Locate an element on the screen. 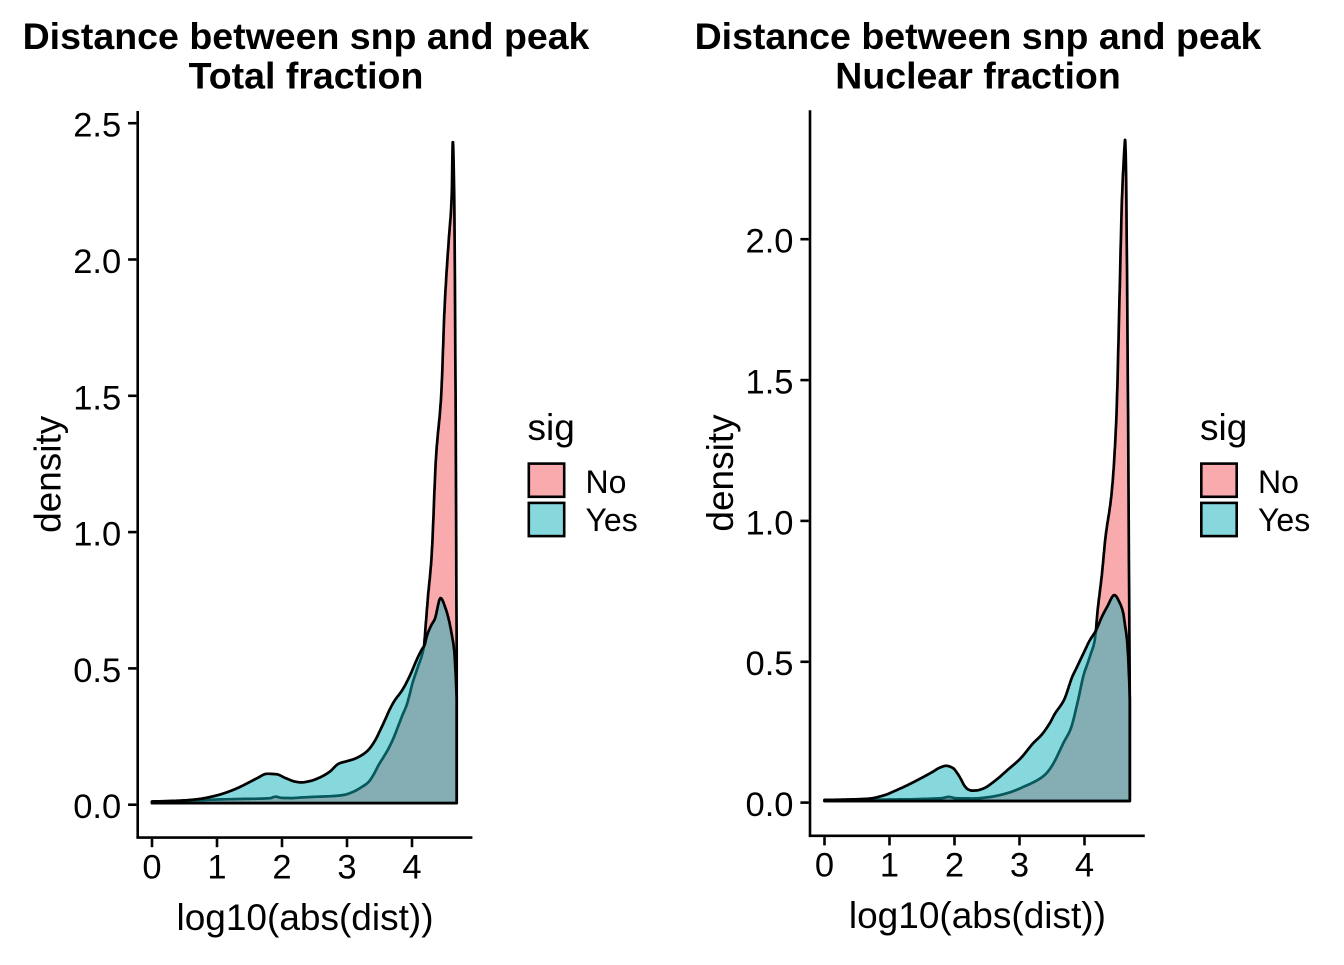  svg-text: Total fraction is located at coordinates (306, 76).